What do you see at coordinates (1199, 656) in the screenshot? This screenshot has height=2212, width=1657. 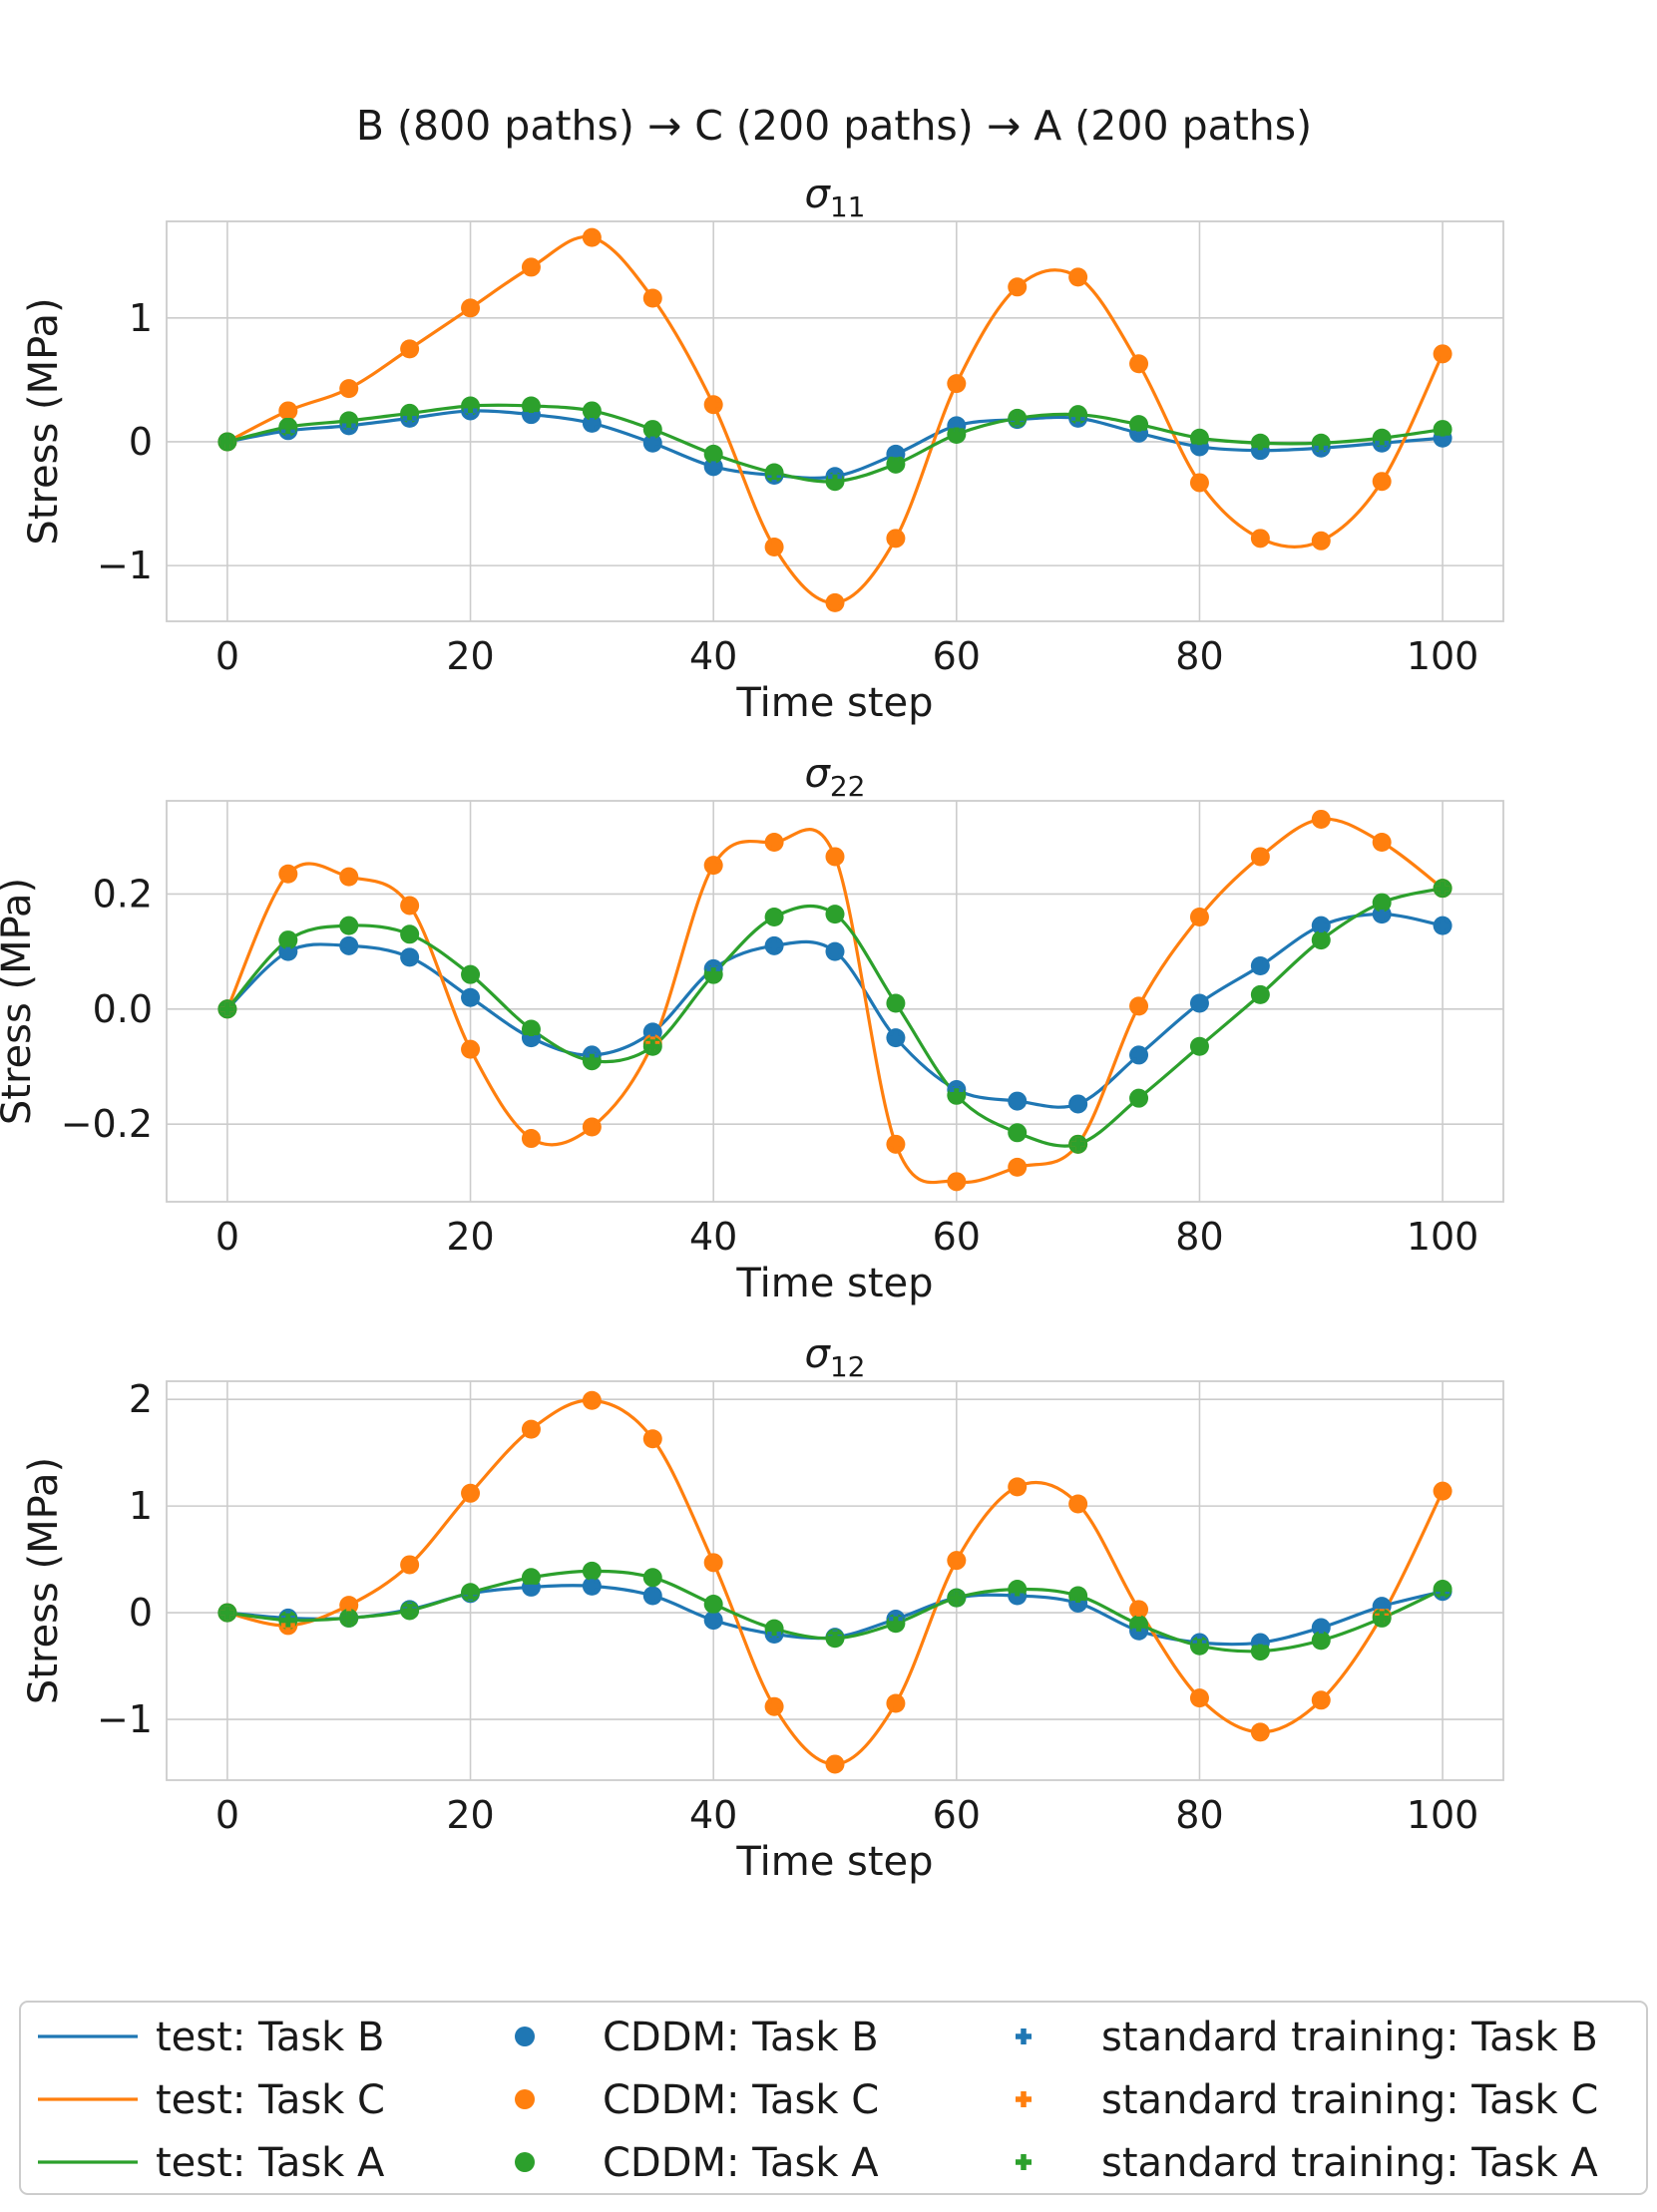 I see `x-tick-label: 80` at bounding box center [1199, 656].